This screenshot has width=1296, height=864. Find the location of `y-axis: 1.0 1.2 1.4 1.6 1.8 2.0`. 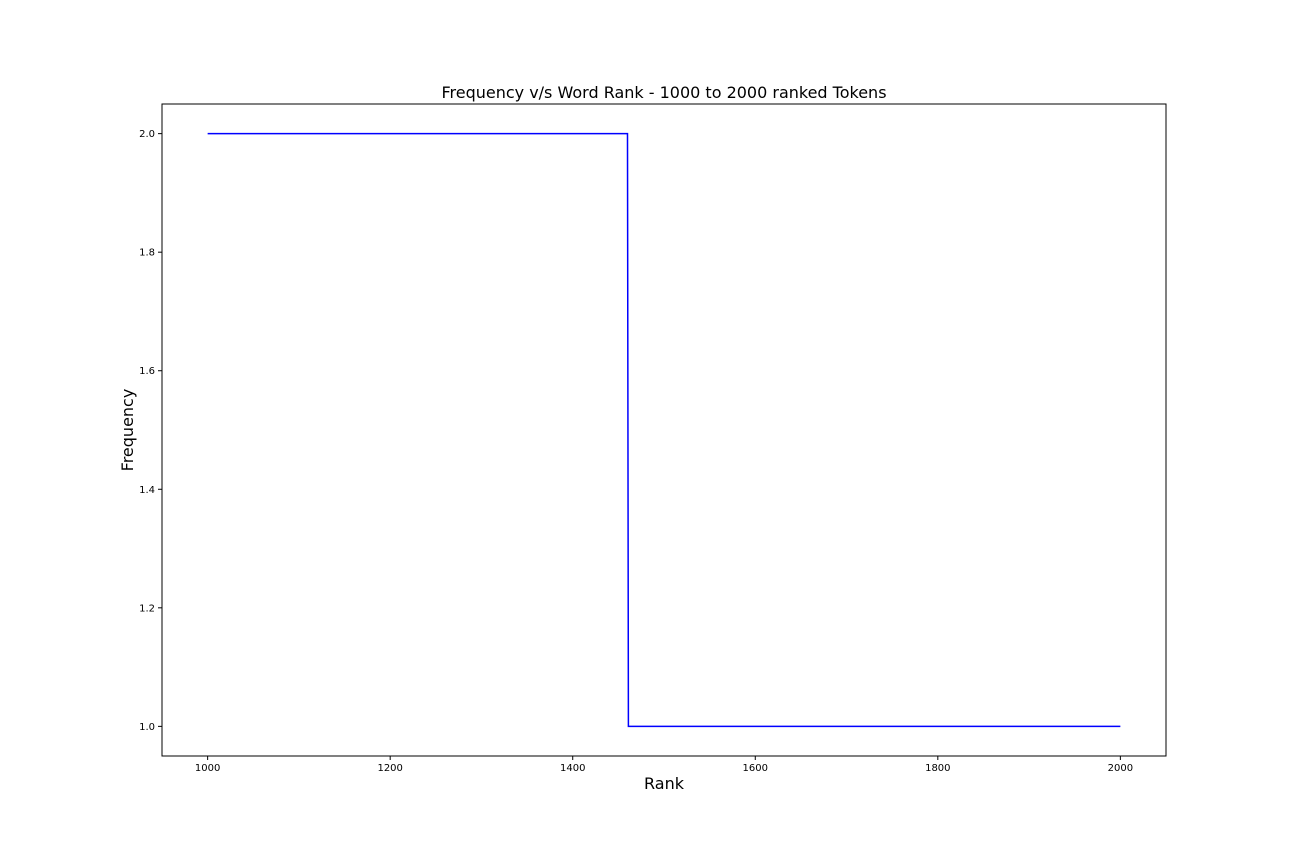

y-axis: 1.0 1.2 1.4 1.6 1.8 2.0 is located at coordinates (150, 431).